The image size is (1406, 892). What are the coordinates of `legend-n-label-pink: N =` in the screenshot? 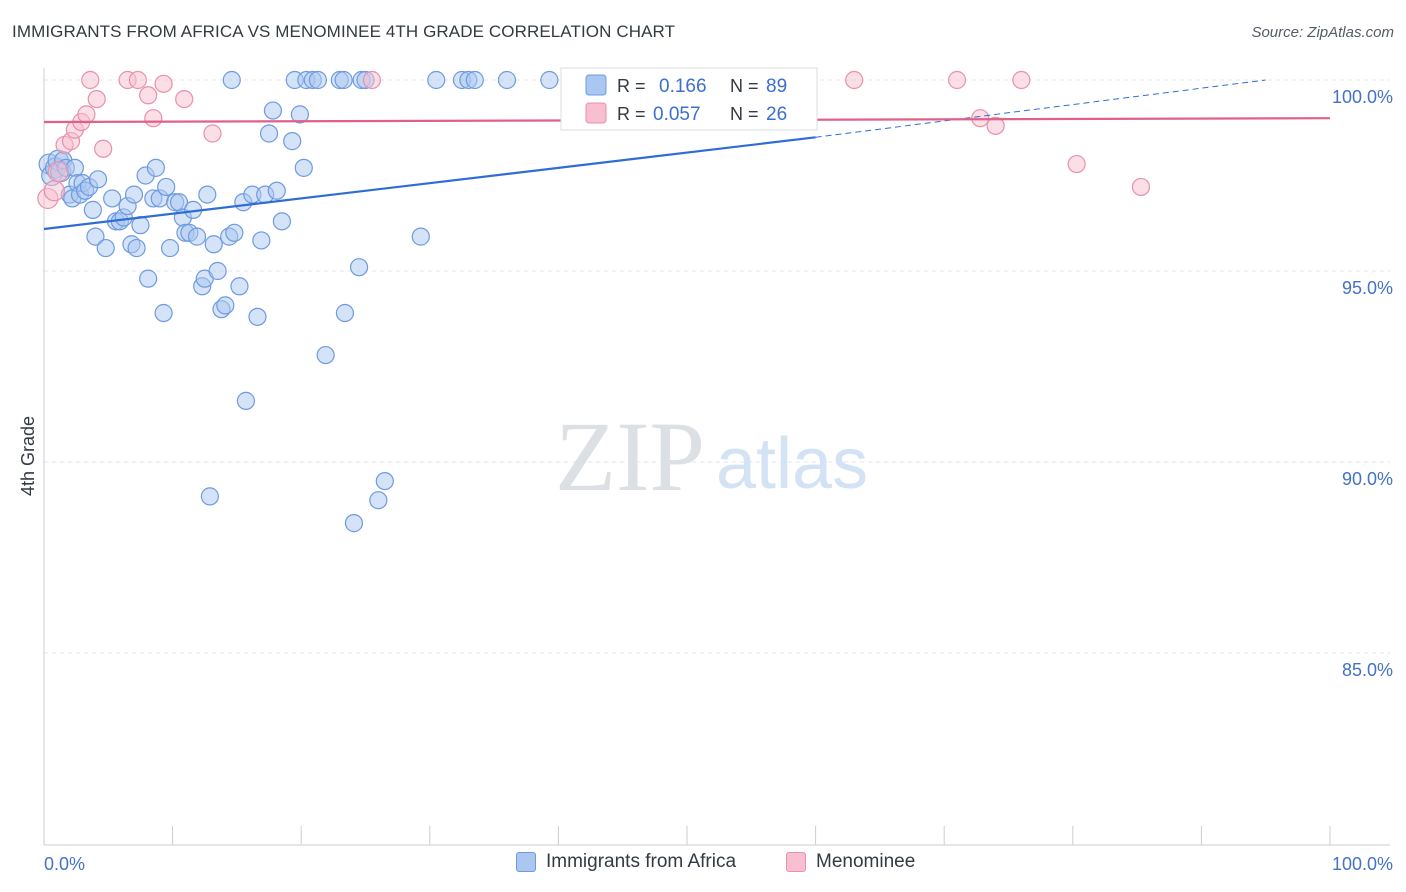 It's located at (744, 114).